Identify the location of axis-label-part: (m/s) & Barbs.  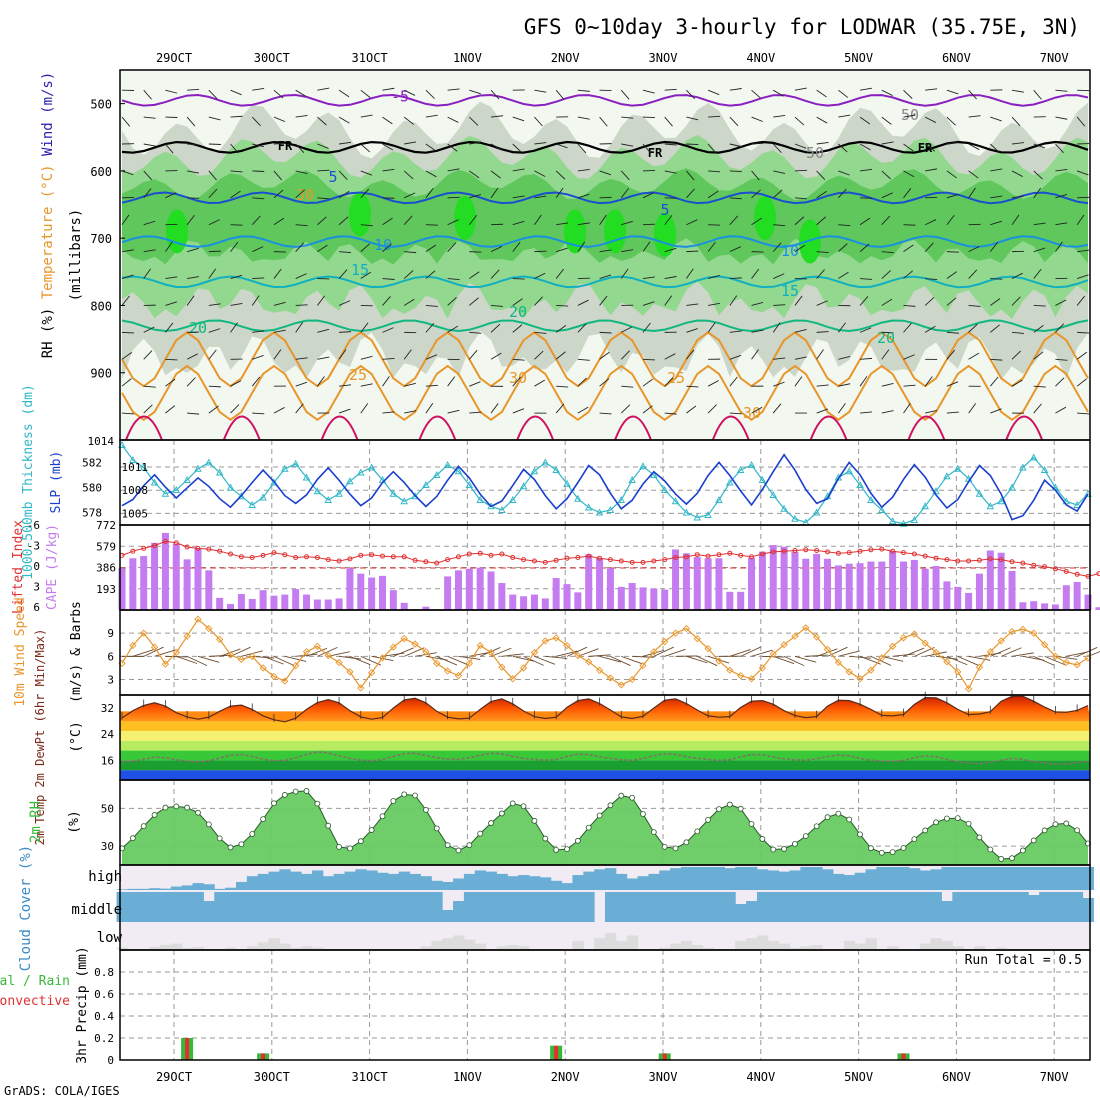
(76, 652).